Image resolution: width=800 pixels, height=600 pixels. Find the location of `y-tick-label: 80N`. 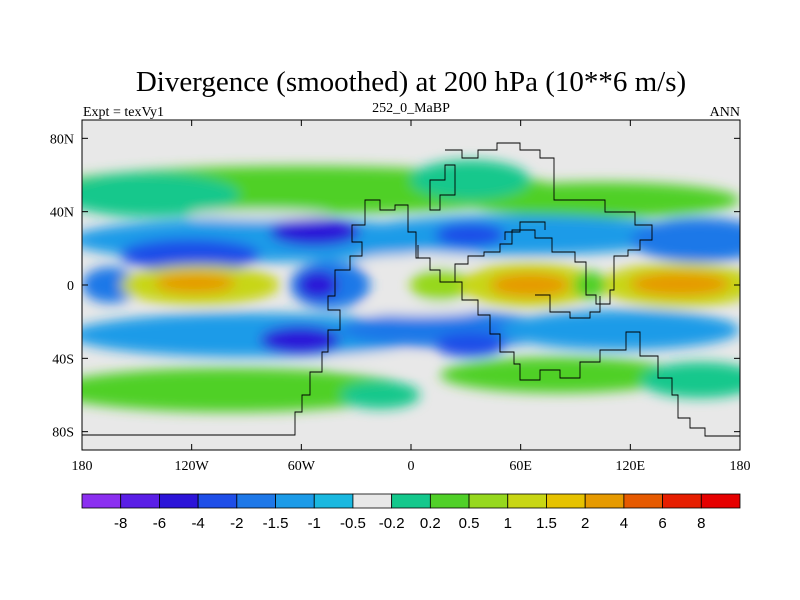

y-tick-label: 80N is located at coordinates (62, 139).